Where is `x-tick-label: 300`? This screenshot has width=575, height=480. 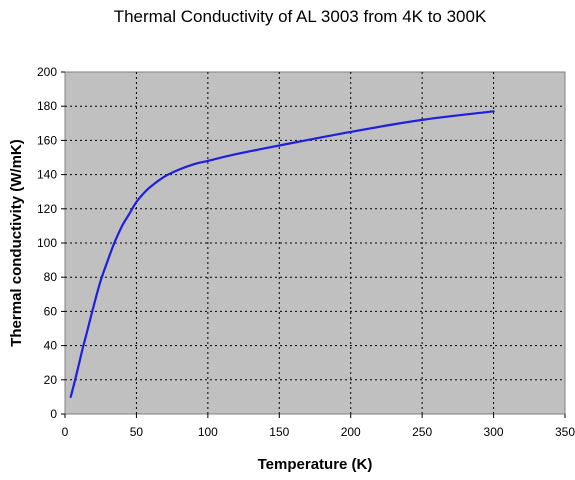 x-tick-label: 300 is located at coordinates (494, 432).